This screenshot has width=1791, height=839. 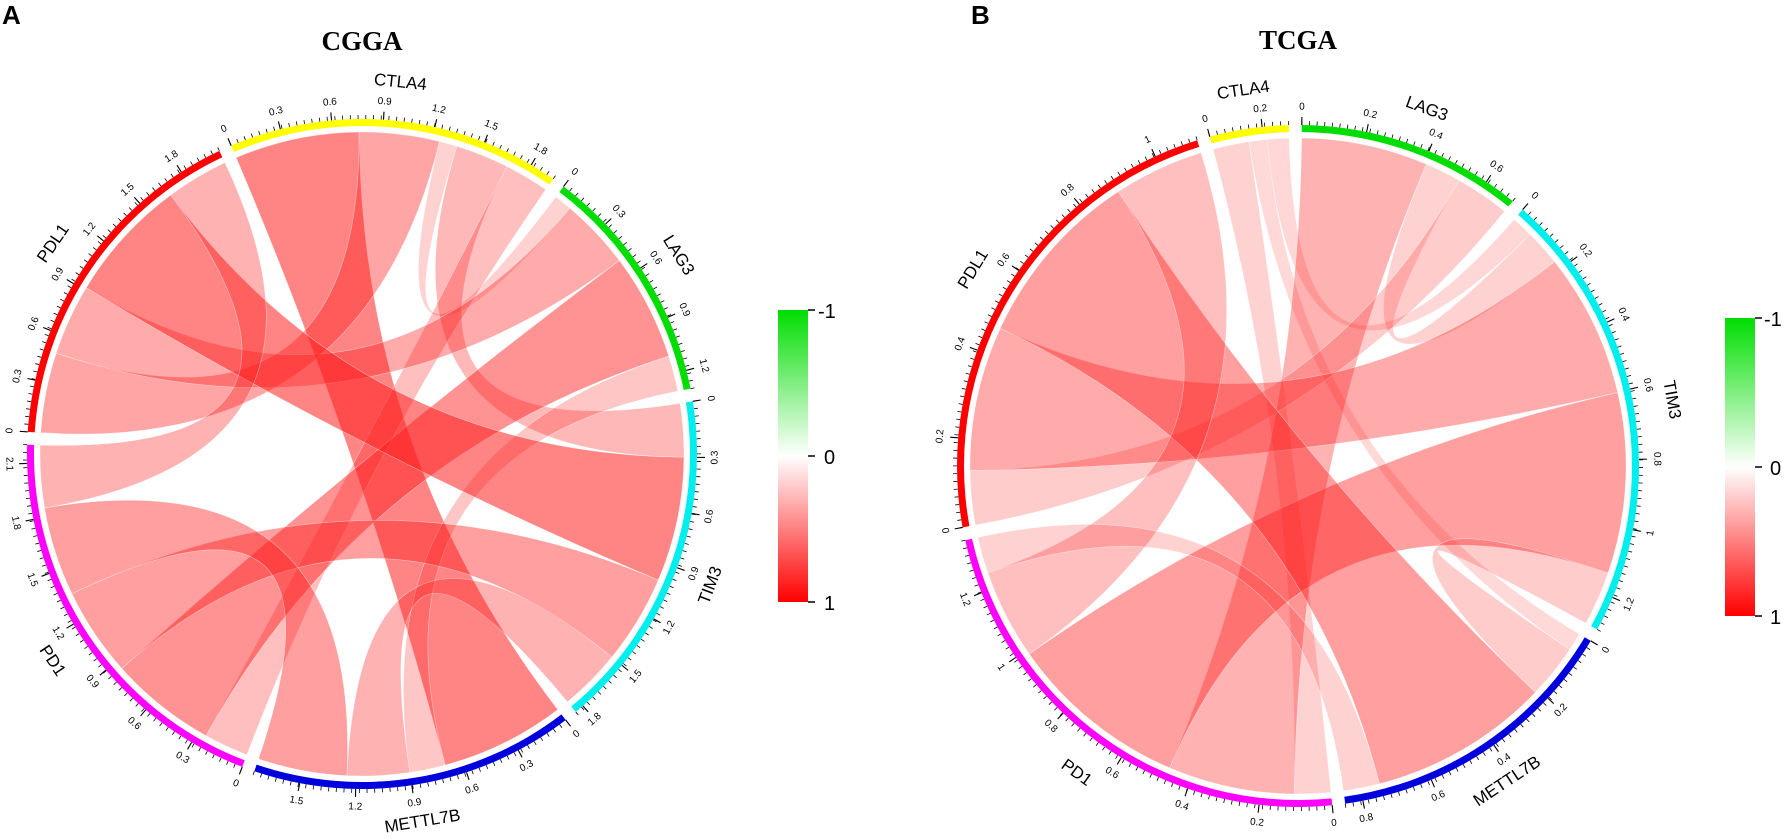 I want to click on tick-label: 1, so click(x=1001, y=667).